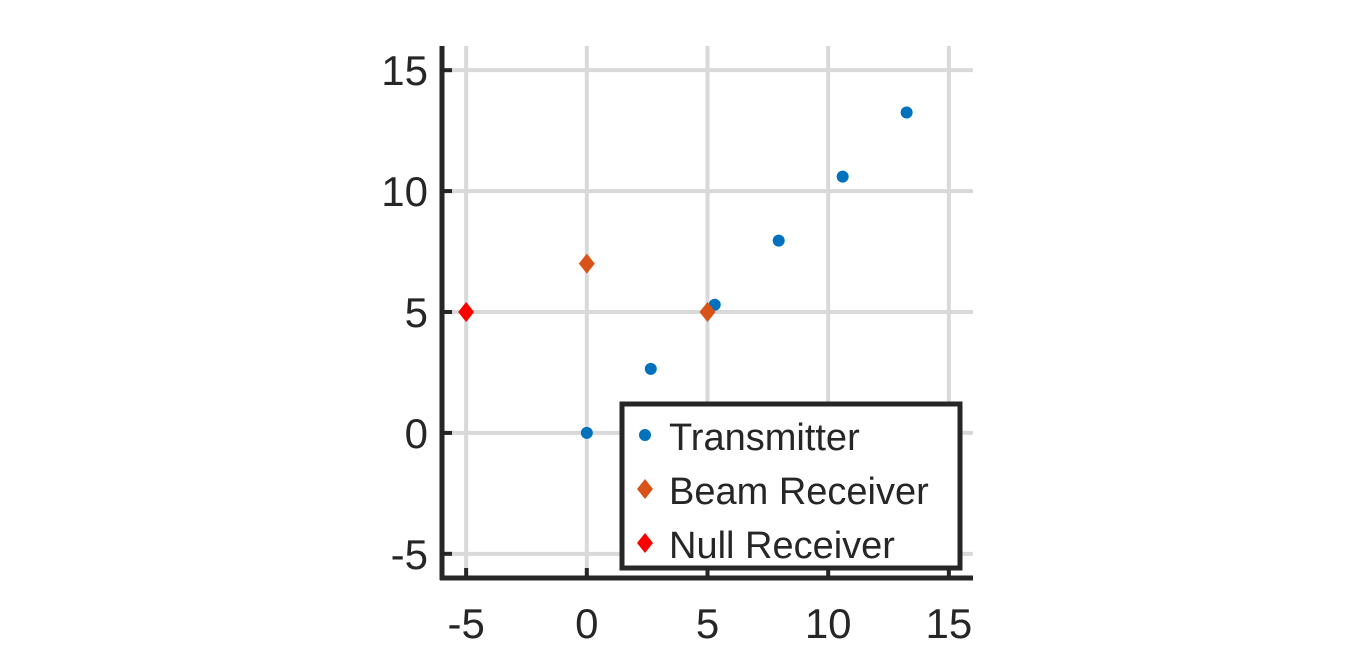 This screenshot has height=656, width=1366. I want to click on y-tick-label: -5, so click(409, 554).